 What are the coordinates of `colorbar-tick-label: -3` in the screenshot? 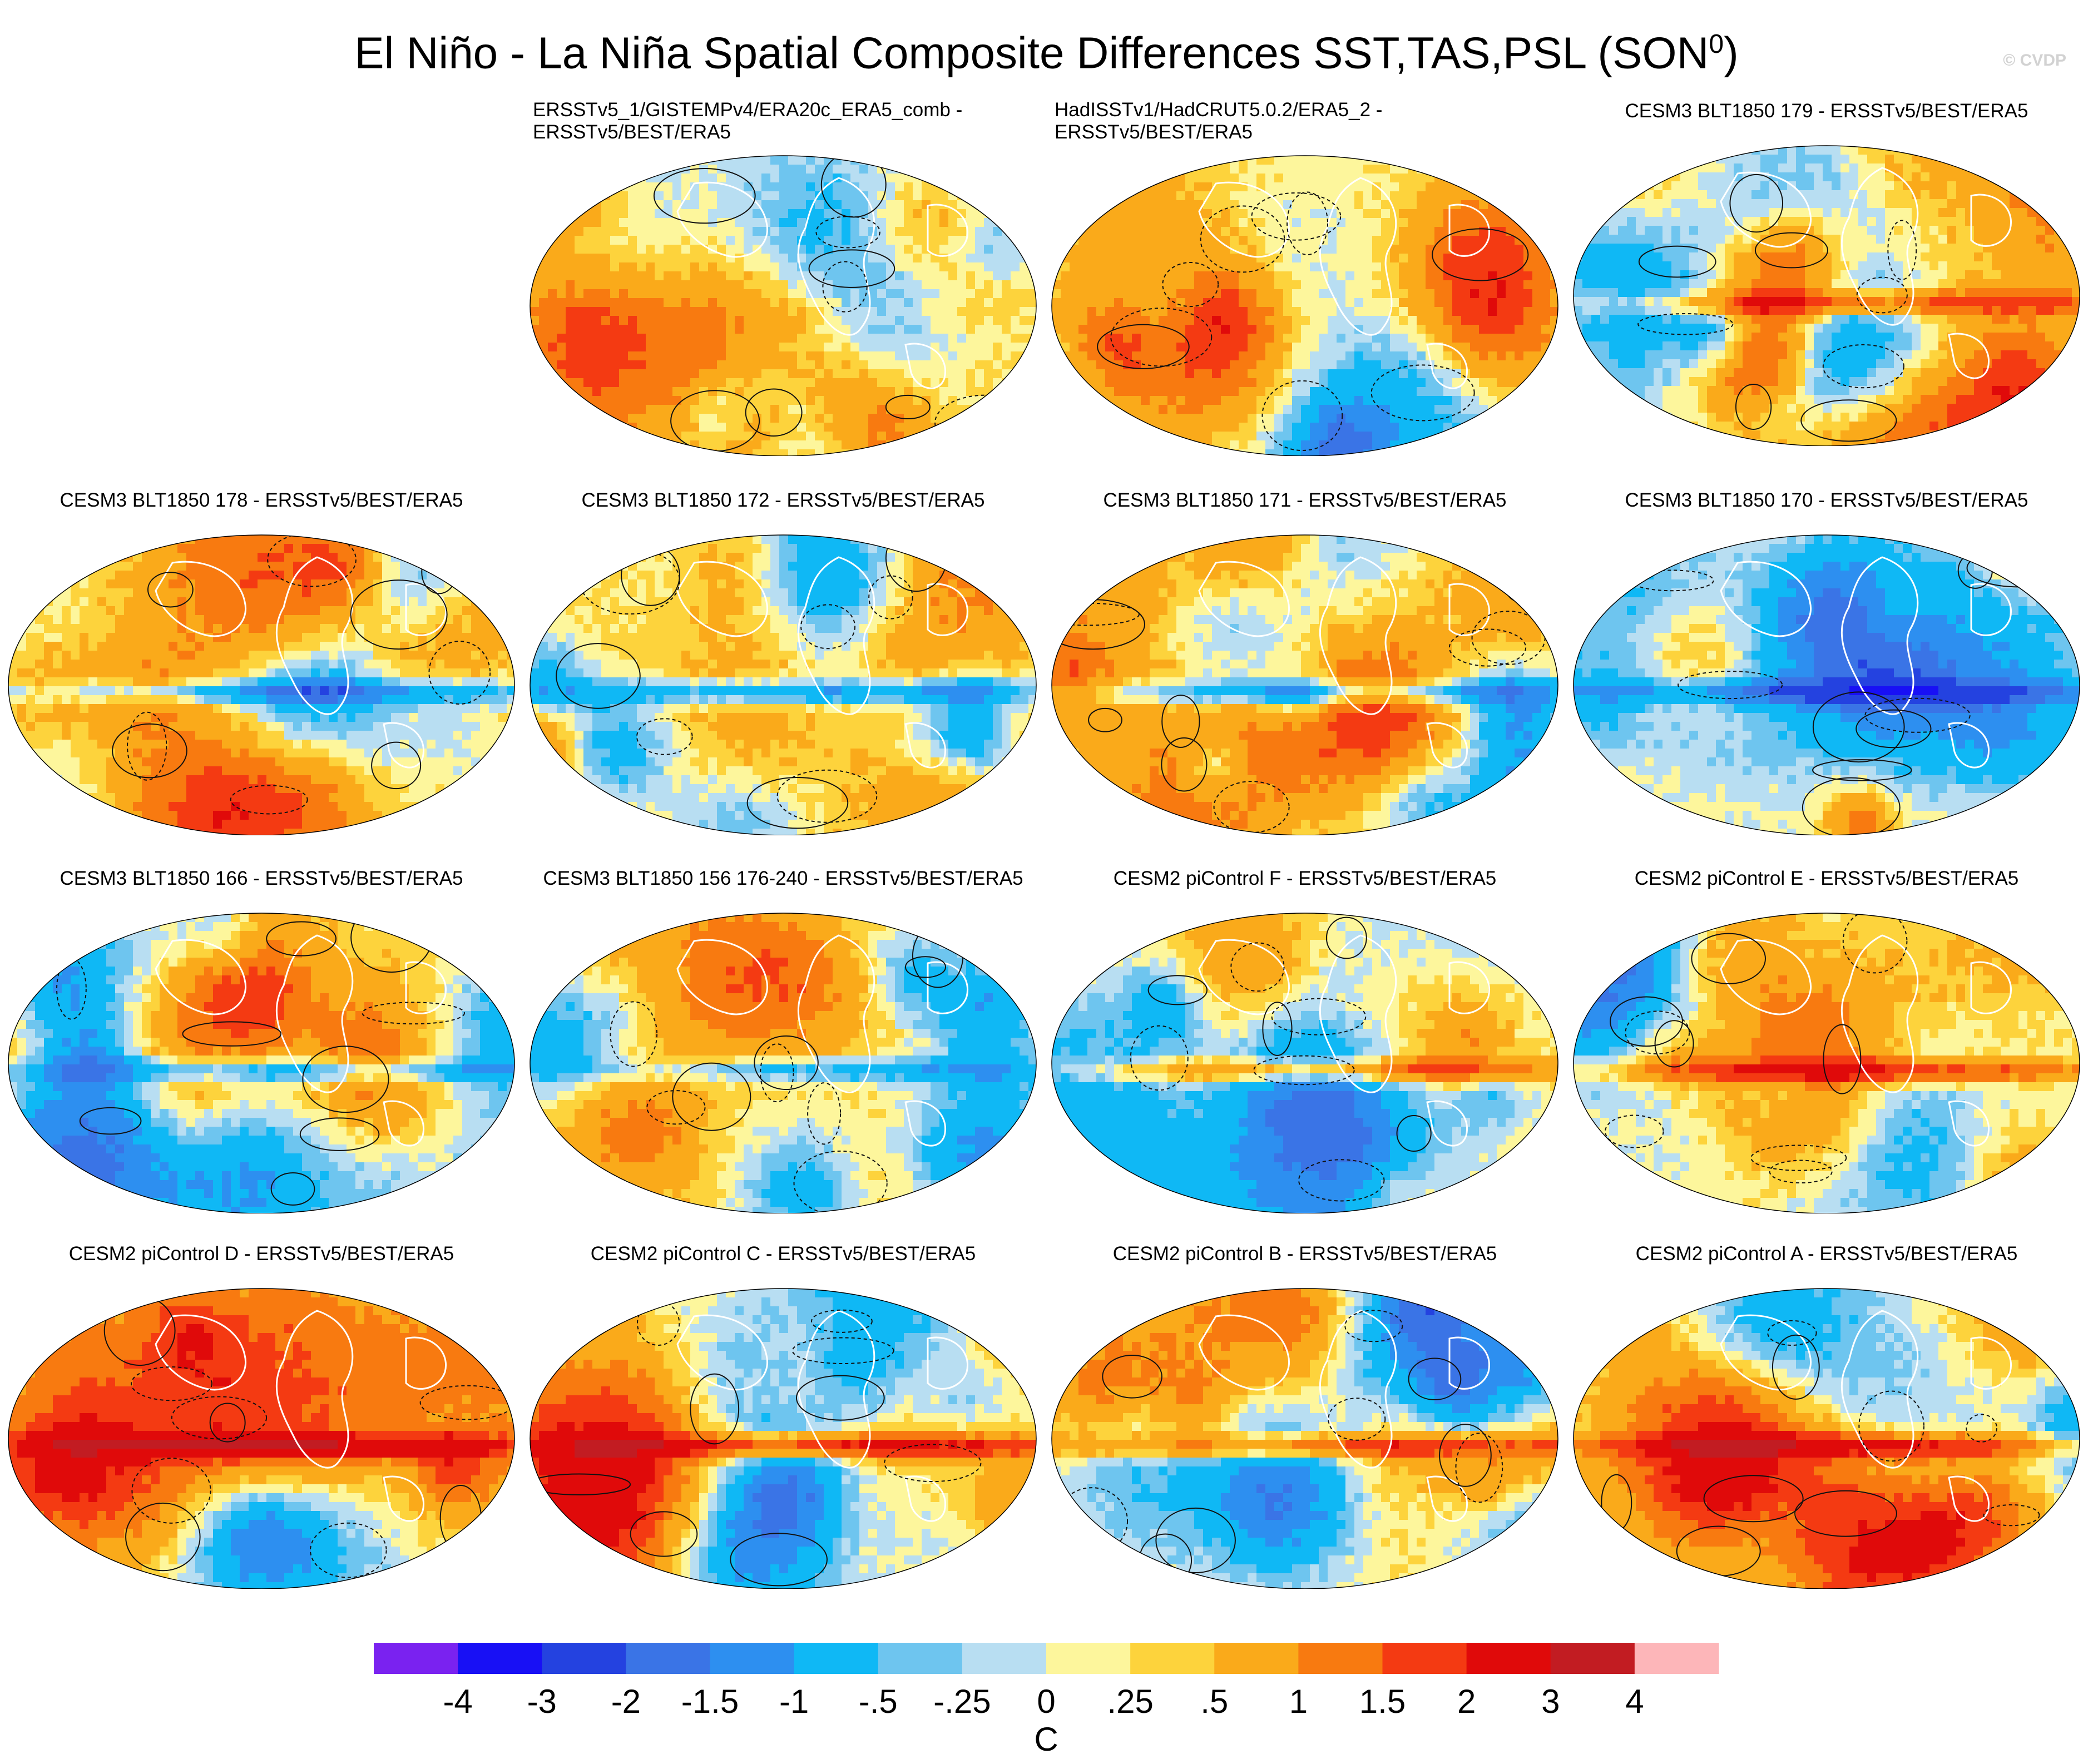 It's located at (542, 1701).